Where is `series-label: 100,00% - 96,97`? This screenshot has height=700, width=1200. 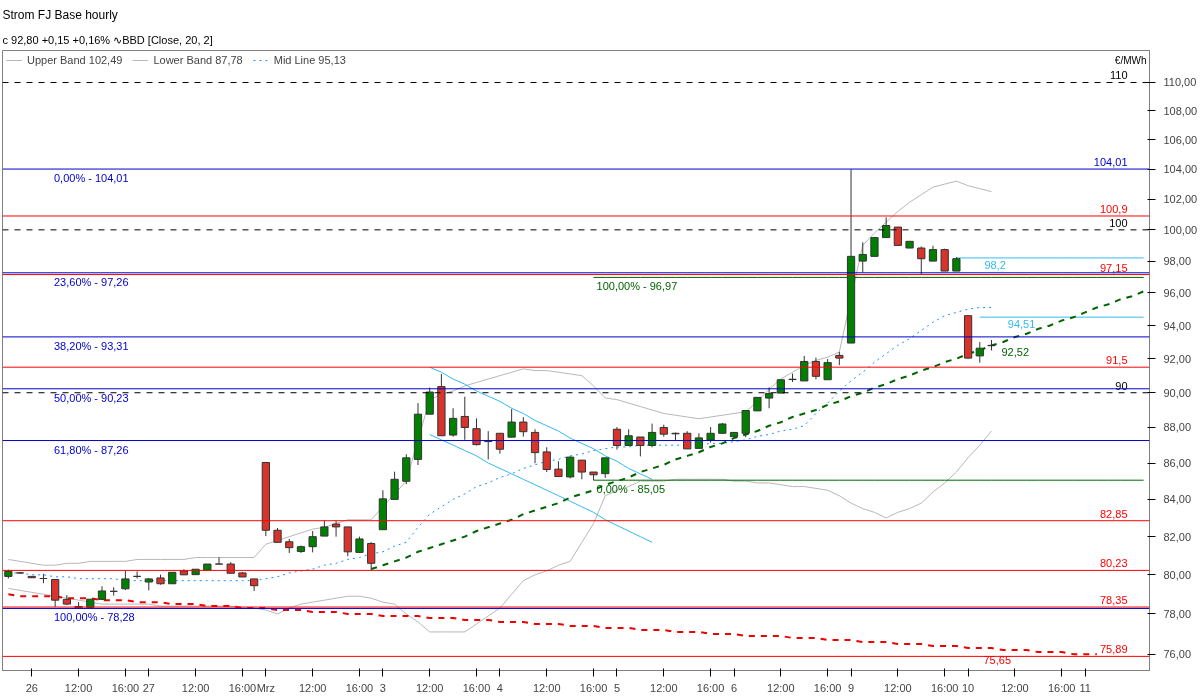 series-label: 100,00% - 96,97 is located at coordinates (637, 286).